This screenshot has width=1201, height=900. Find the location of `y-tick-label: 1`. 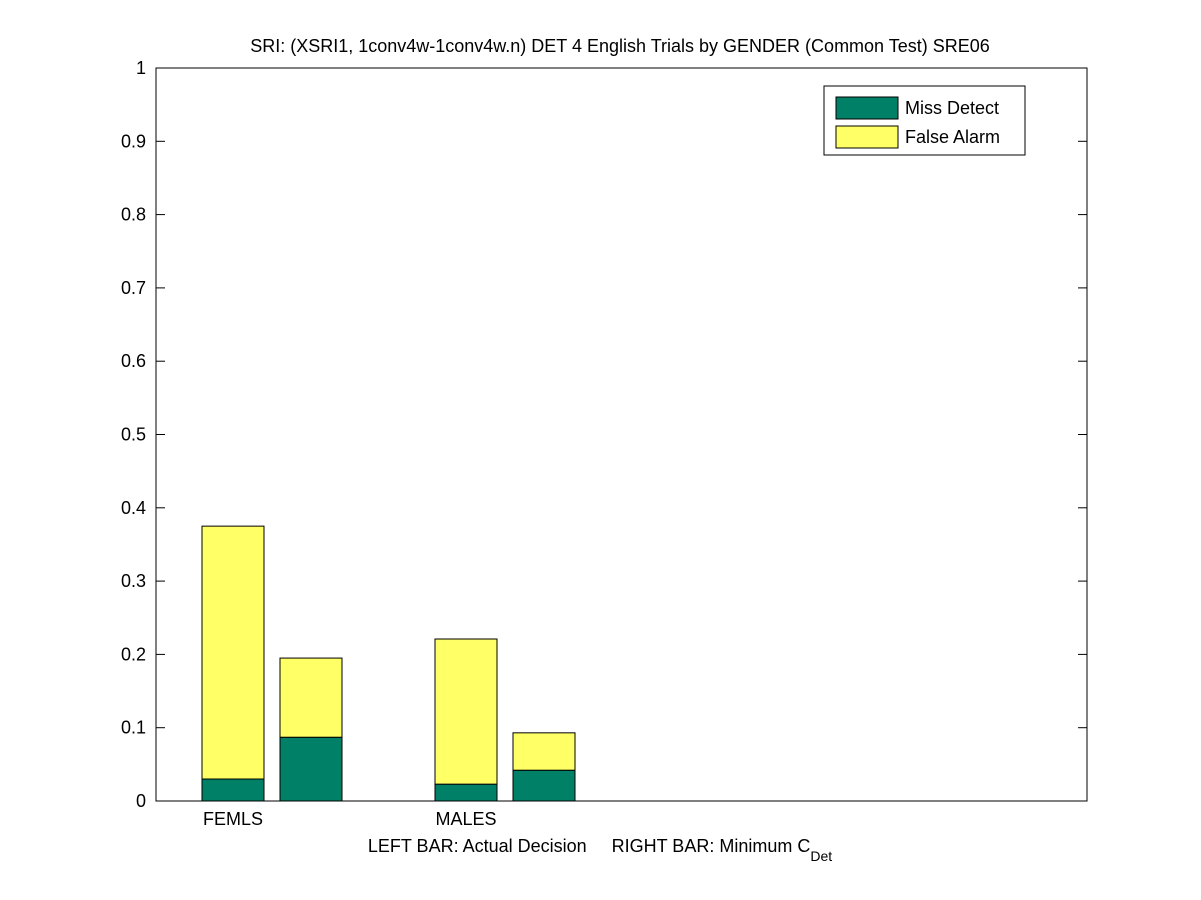

y-tick-label: 1 is located at coordinates (141, 68).